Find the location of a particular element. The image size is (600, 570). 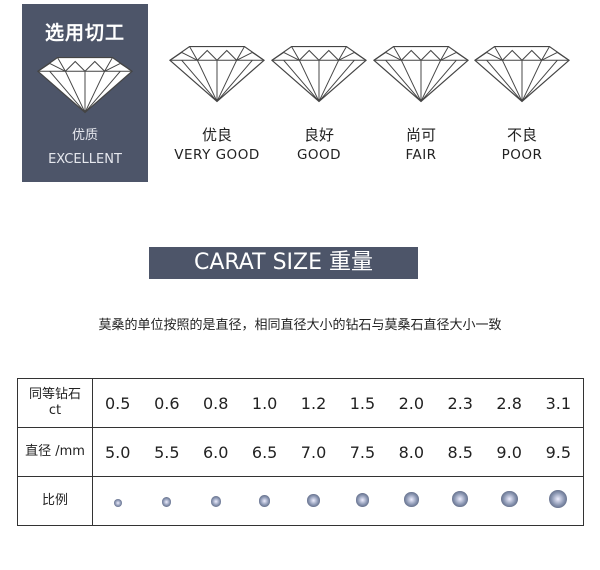

diamond-excellent-icon is located at coordinates (85, 85).